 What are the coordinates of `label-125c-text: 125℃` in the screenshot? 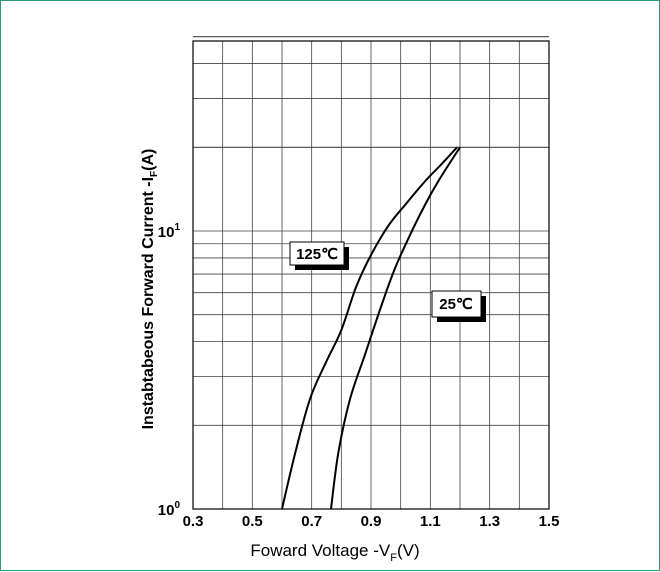 It's located at (317, 254).